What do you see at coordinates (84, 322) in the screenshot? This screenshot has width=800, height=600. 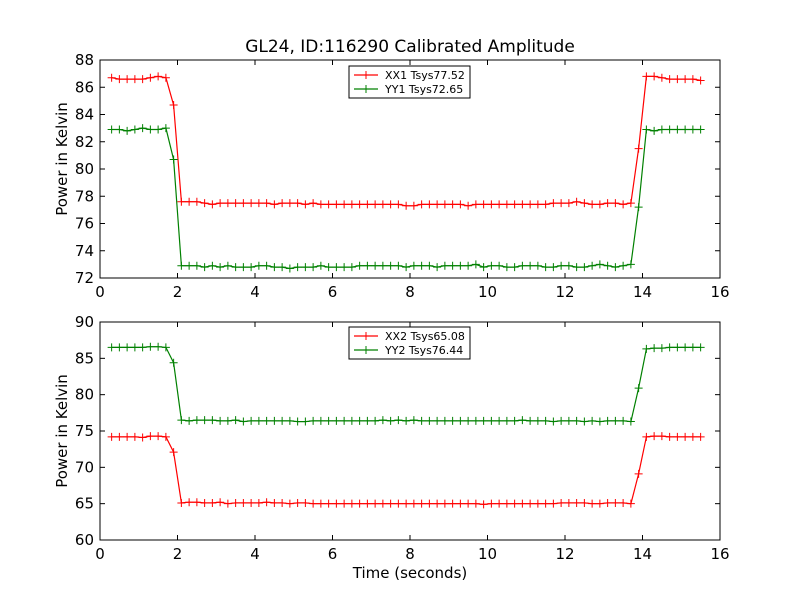 I see `y-tick-label: 90` at bounding box center [84, 322].